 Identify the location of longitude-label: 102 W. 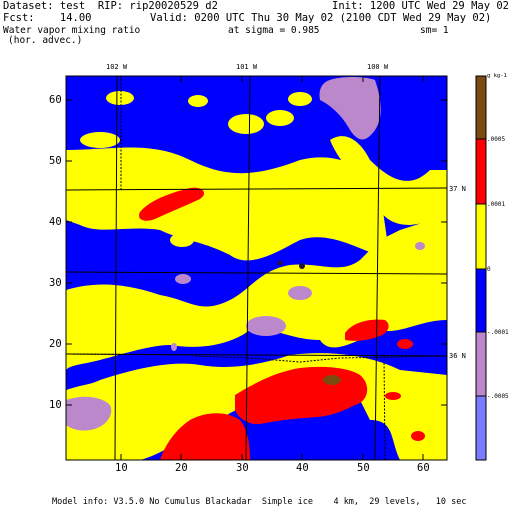
(117, 67).